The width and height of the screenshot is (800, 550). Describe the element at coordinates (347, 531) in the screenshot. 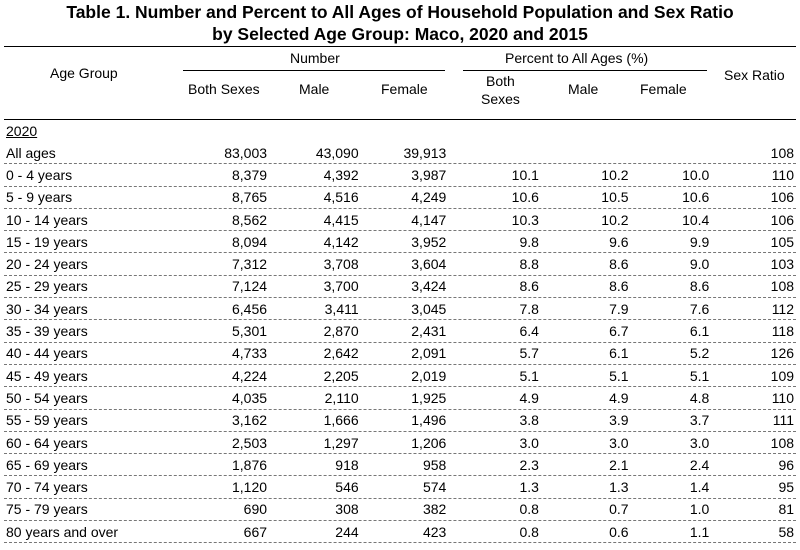

I see `male-cell: 244` at that location.